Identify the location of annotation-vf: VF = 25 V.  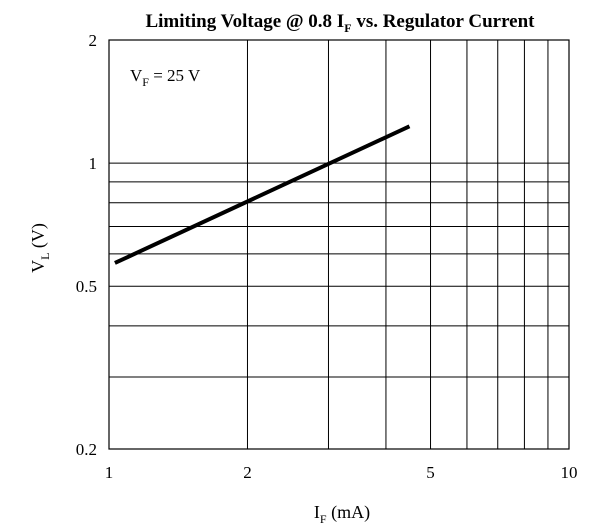
(165, 77).